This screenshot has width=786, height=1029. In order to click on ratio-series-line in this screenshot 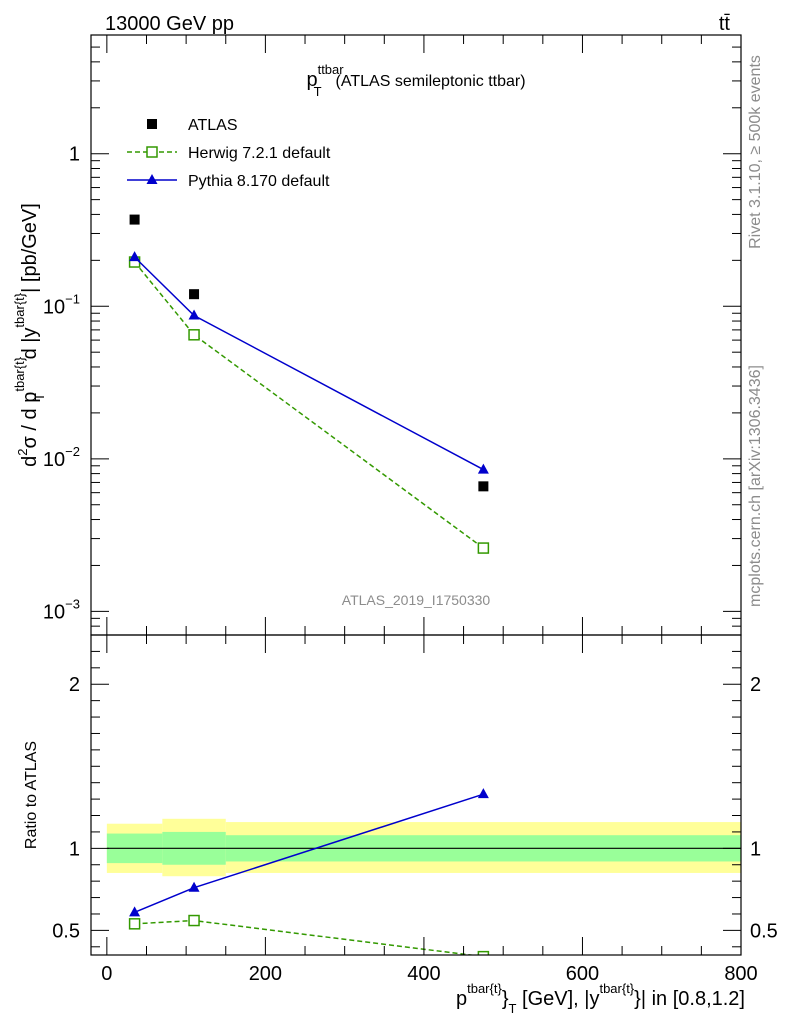, I will do `click(305, 937)`.